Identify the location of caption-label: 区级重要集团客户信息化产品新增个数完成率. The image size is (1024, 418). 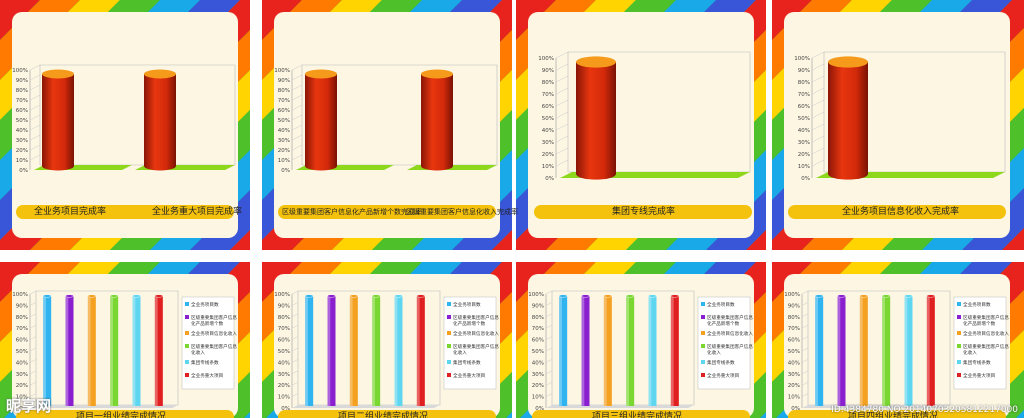
(352, 212).